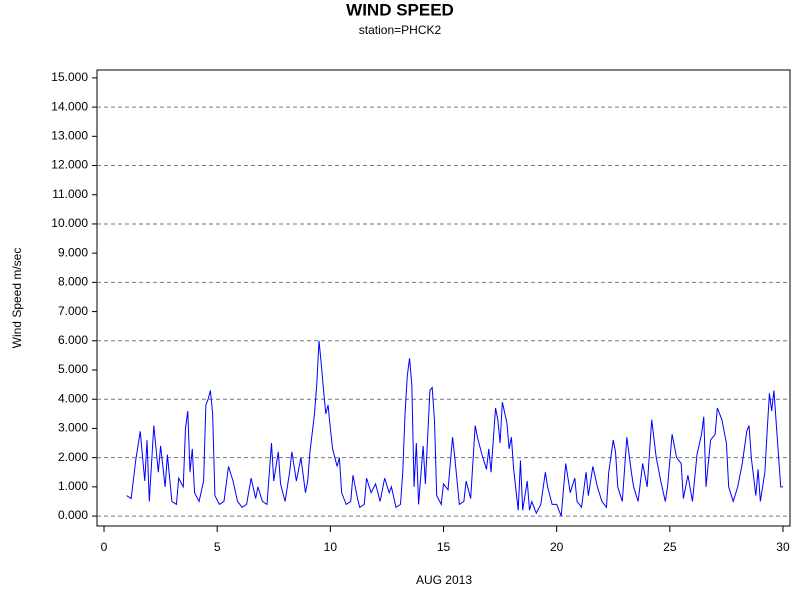 This screenshot has width=800, height=600. Describe the element at coordinates (69, 135) in the screenshot. I see `y-tick-label: 13.000` at that location.